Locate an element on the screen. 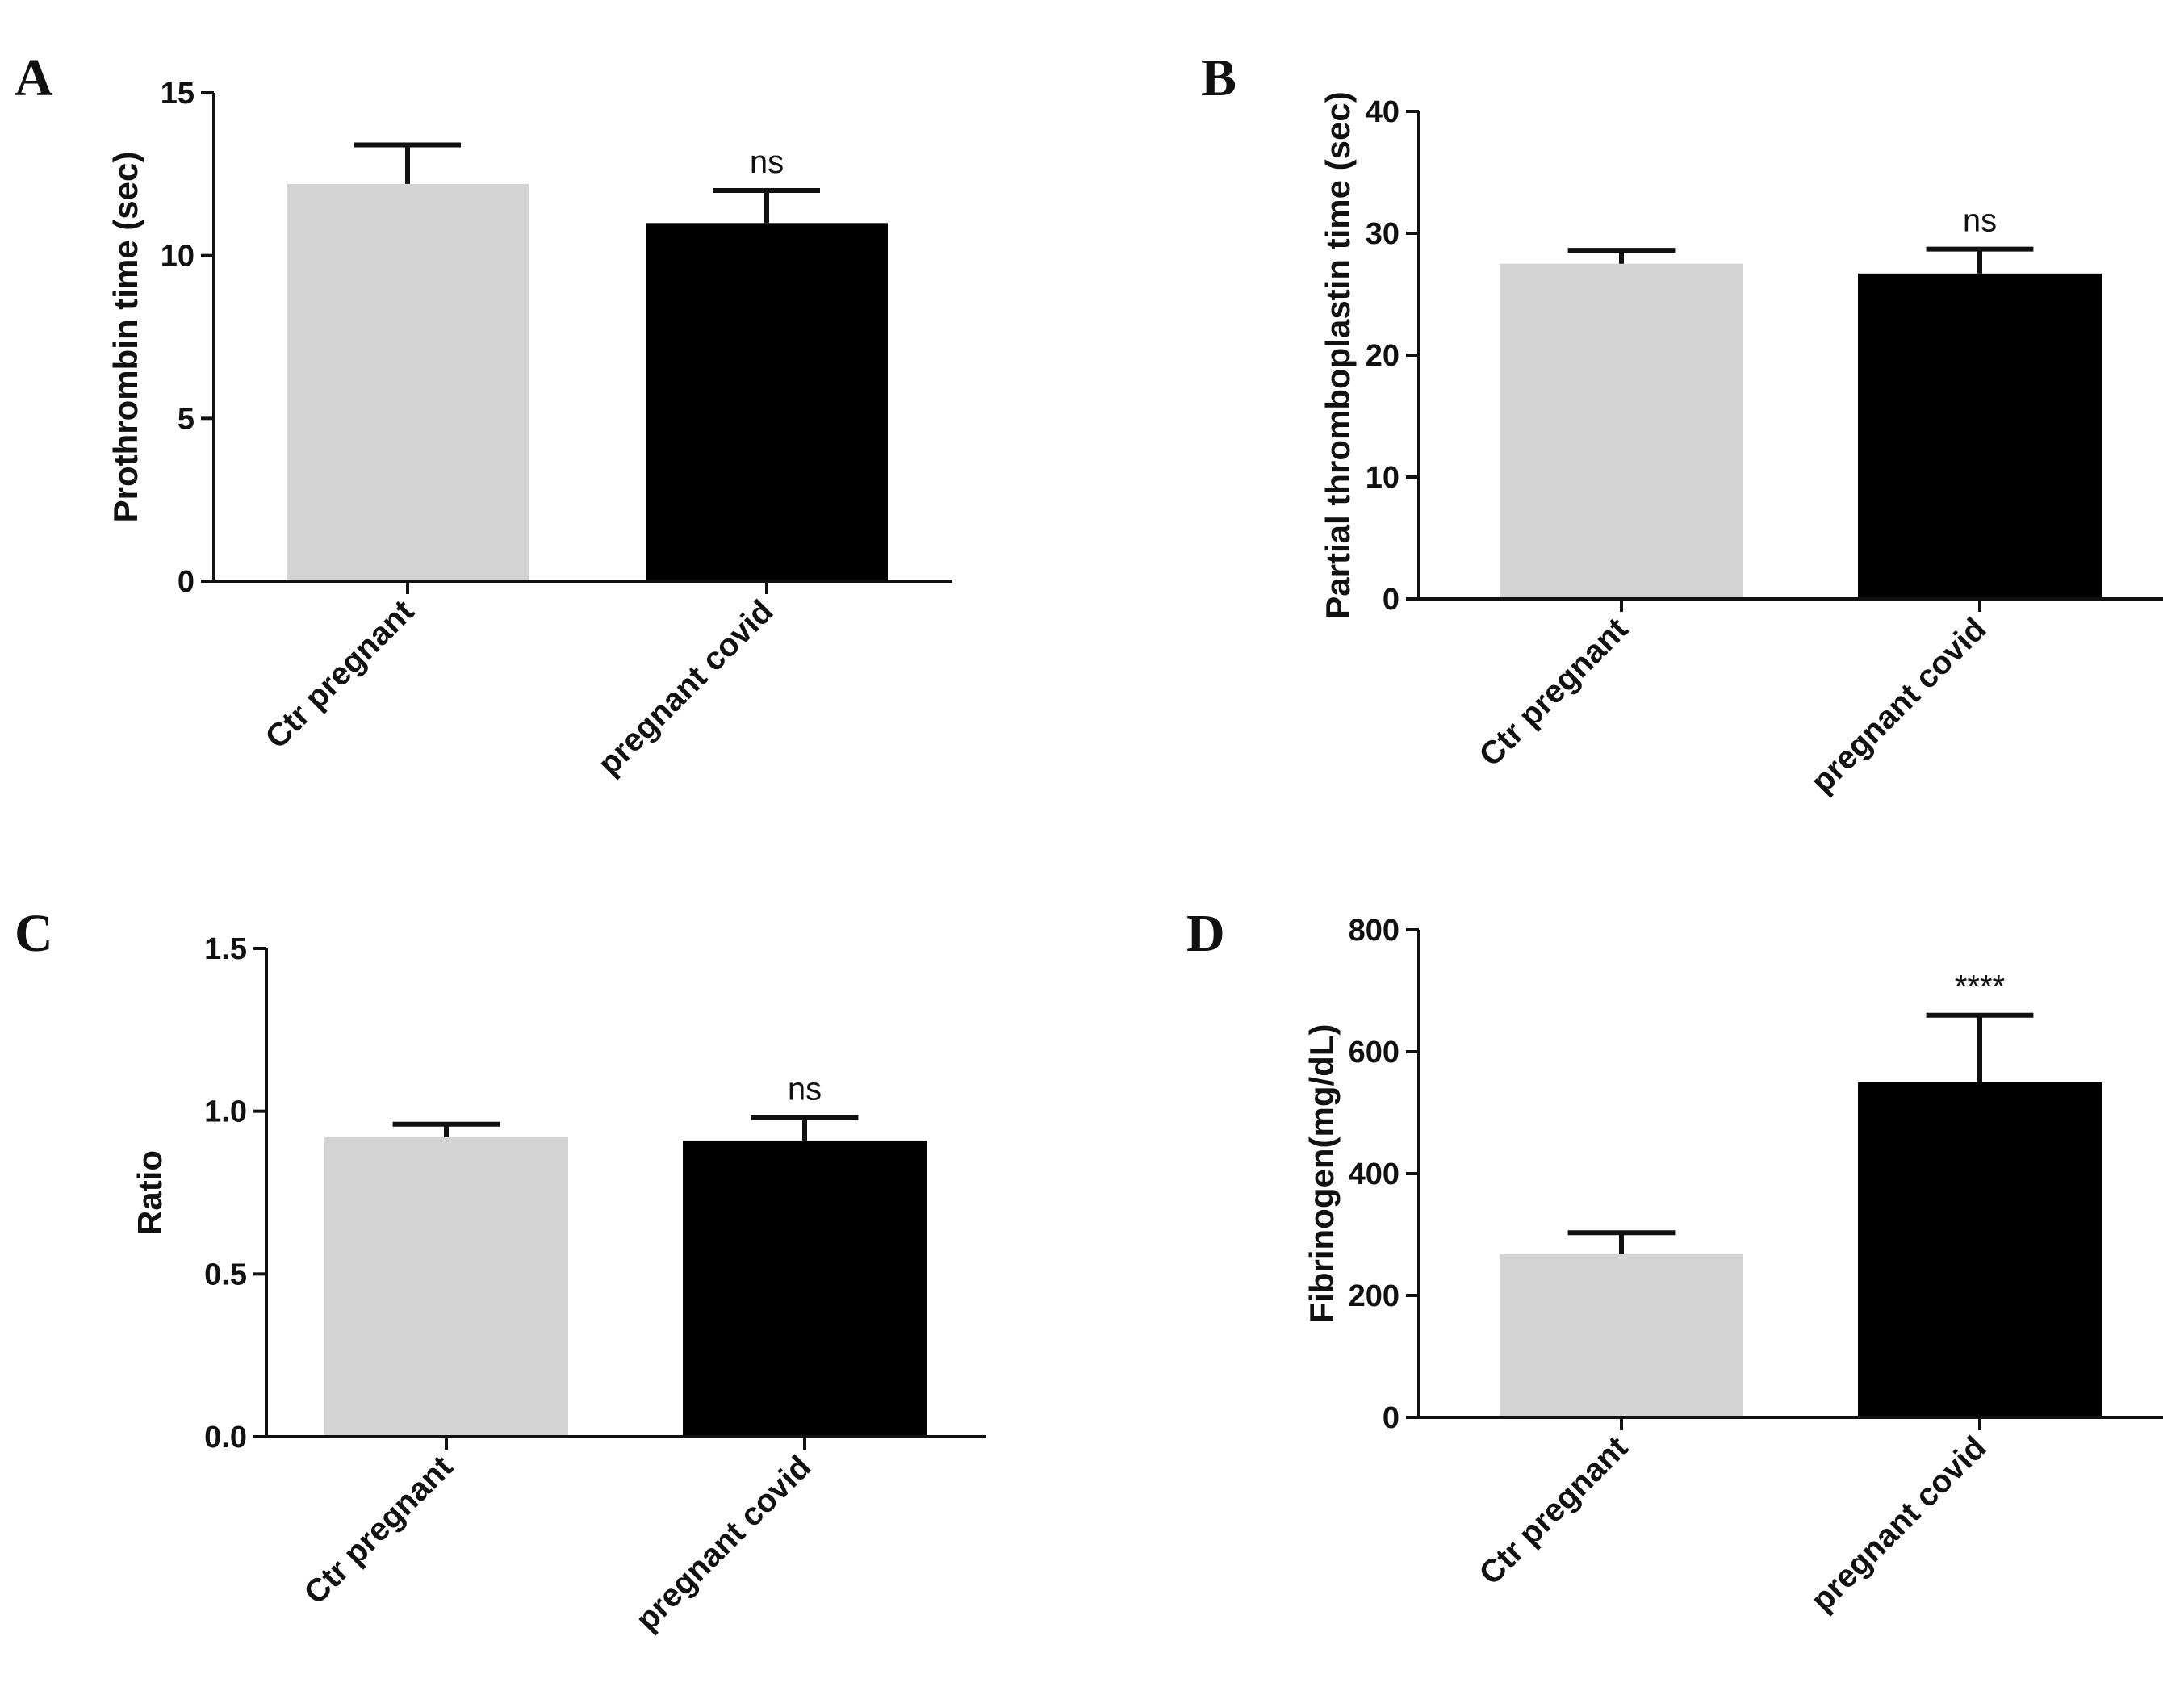 The image size is (2184, 1691). y-axis-title: Fibrinogen(mg/dL) is located at coordinates (1322, 1174).